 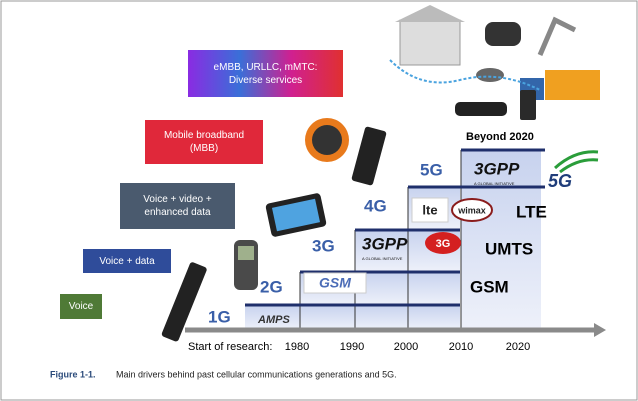 I want to click on technology: UMTS, so click(x=509, y=248).